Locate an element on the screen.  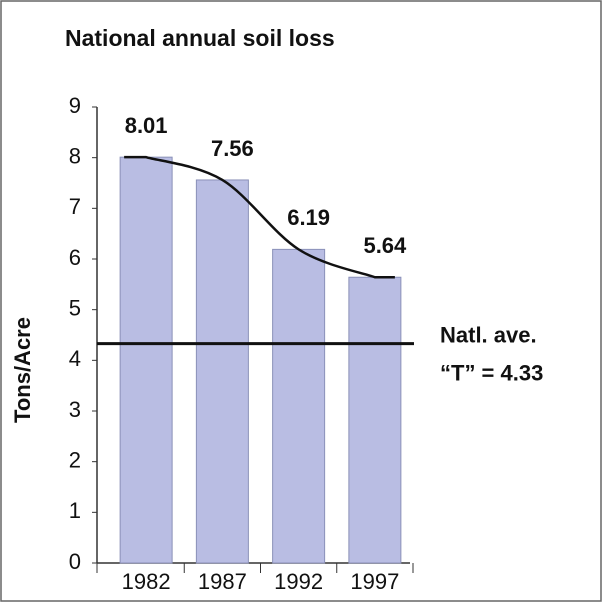
y-axis-label: Tons/Acre is located at coordinates (22, 370).